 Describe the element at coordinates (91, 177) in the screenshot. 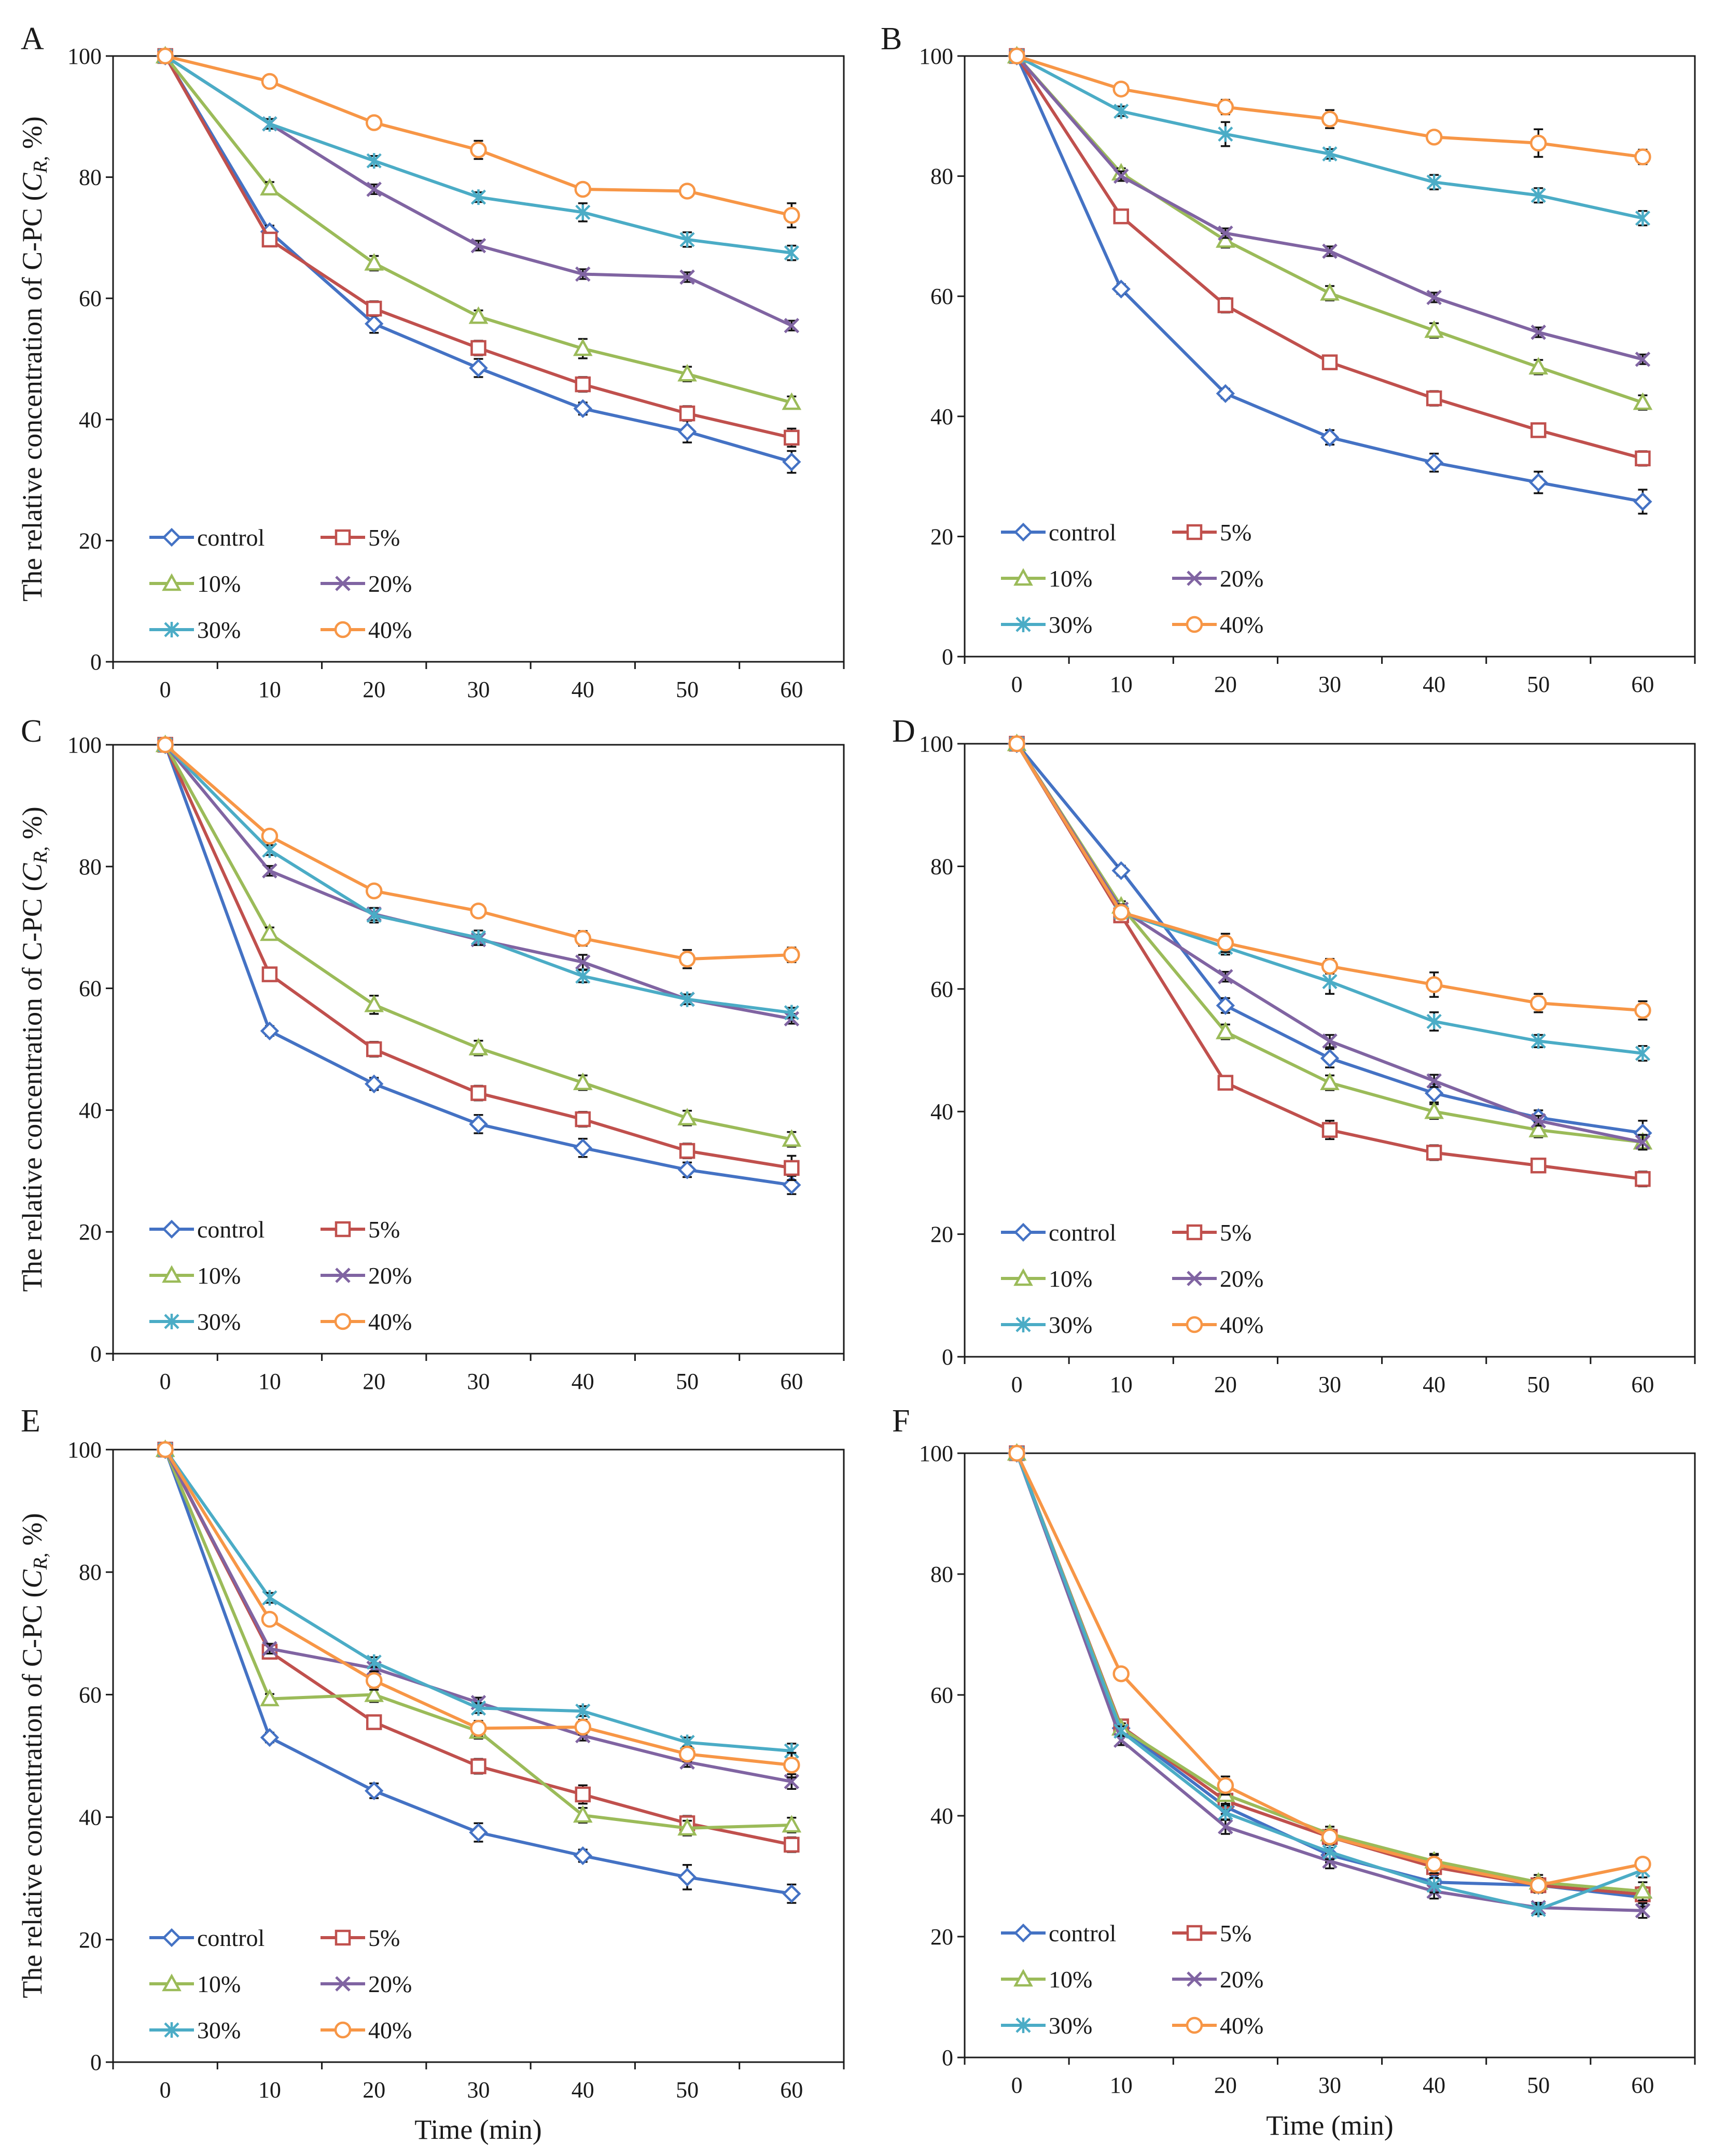

I see `y-tick-label: 80` at that location.